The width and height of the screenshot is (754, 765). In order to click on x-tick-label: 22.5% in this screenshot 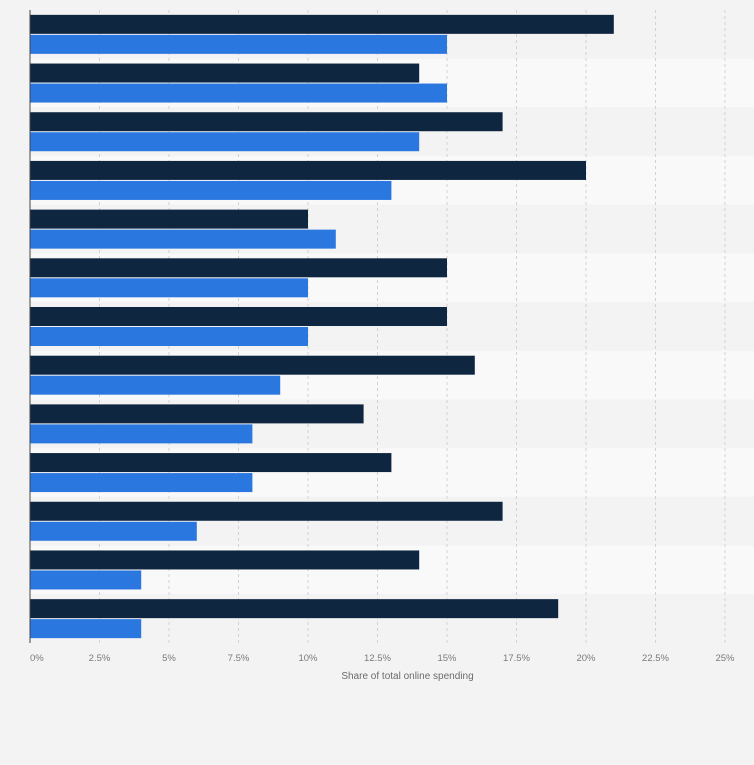, I will do `click(655, 658)`.